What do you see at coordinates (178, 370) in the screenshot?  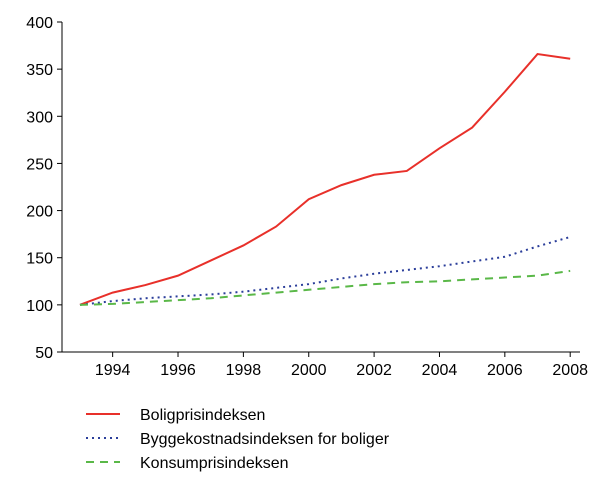 I see `x-tick-label: 1996` at bounding box center [178, 370].